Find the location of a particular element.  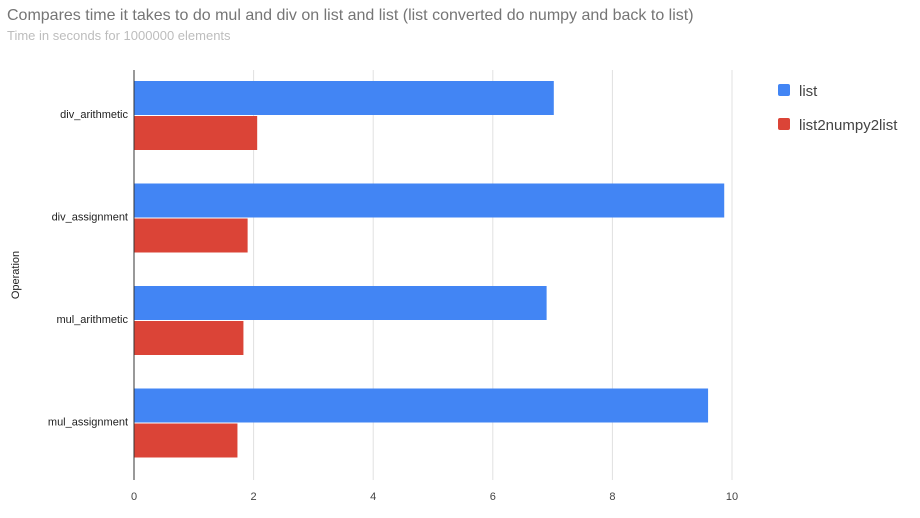

chart-subtitle: Time in seconds for 1000000 elements is located at coordinates (119, 35).